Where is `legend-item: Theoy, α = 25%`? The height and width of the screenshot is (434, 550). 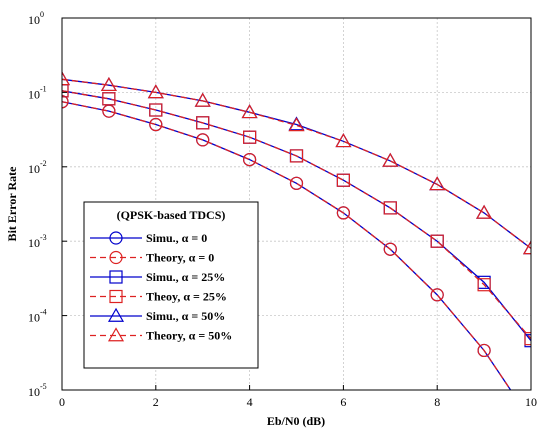 legend-item: Theoy, α = 25% is located at coordinates (158, 297).